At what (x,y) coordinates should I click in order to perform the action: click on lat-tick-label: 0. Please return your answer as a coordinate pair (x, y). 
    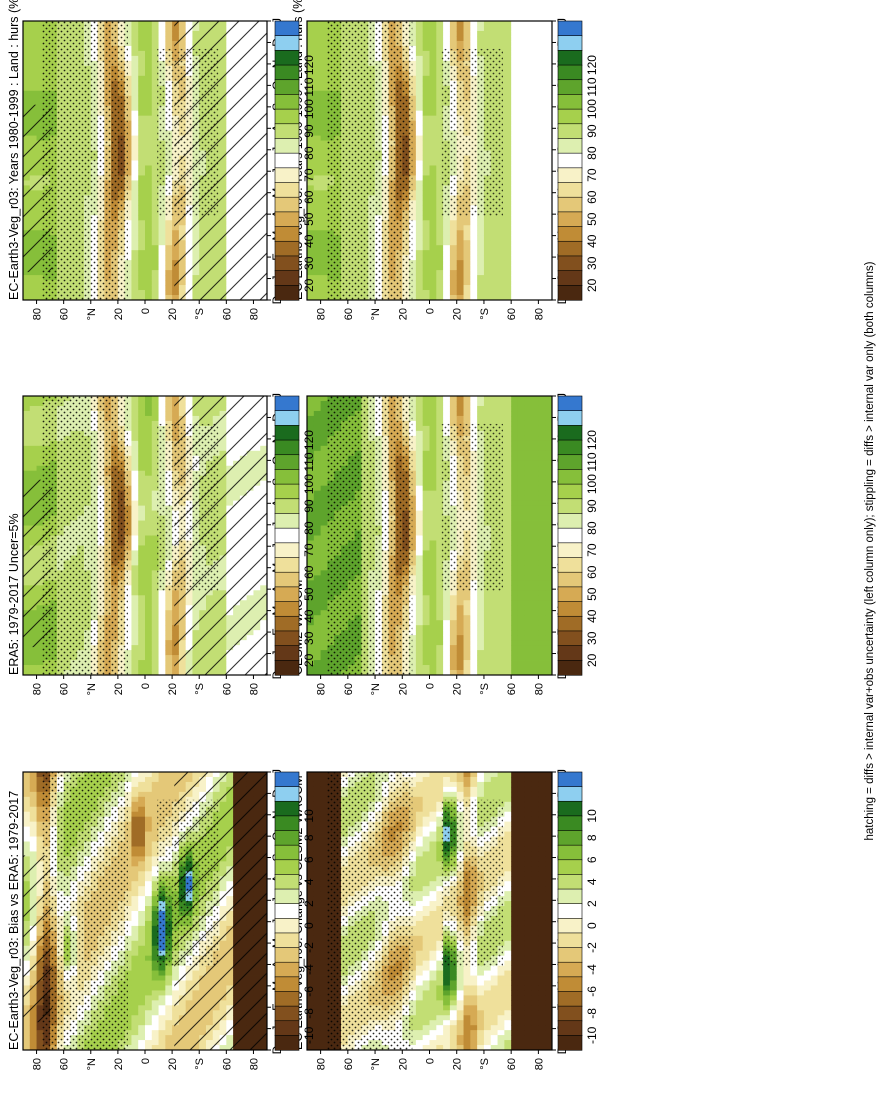
    Looking at the image, I should click on (431, 311).